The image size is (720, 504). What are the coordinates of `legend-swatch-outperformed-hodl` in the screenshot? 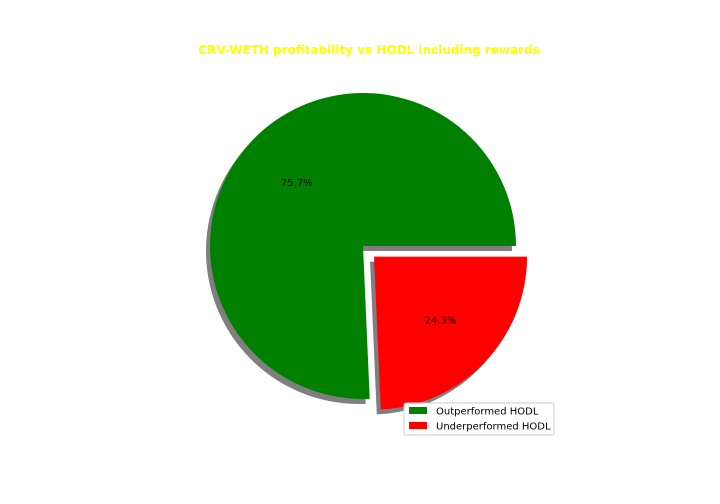 It's located at (418, 410).